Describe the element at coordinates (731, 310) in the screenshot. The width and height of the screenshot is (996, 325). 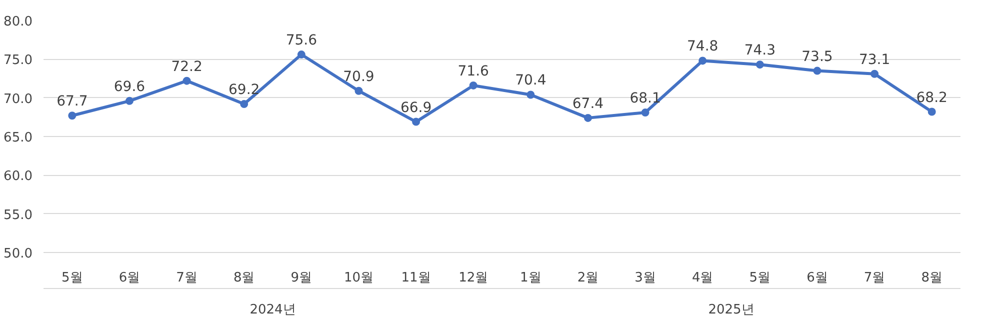
I see `text: 2025년` at that location.